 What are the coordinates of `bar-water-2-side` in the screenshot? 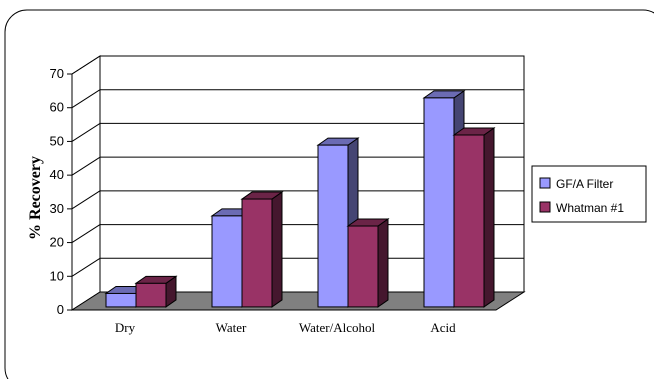 It's located at (277, 249).